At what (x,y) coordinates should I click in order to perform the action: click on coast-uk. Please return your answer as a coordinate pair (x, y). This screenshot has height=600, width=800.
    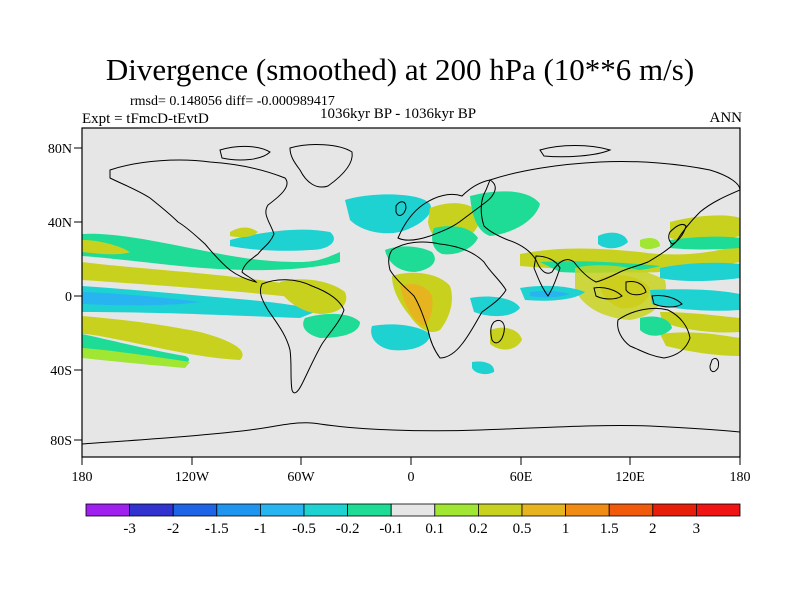
    Looking at the image, I should click on (401, 208).